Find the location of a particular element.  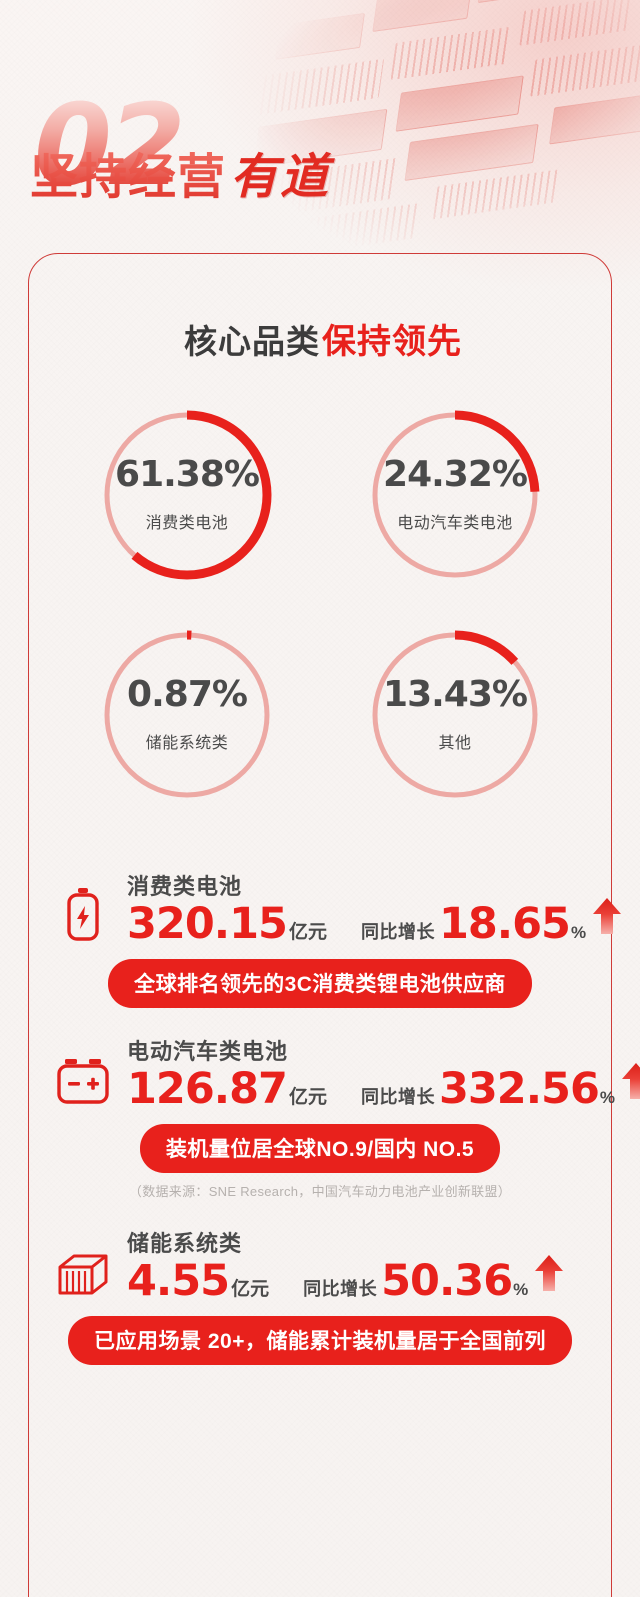

metric-badge: 已应用场景 20+，储能累计装机量居于全国前列 is located at coordinates (320, 1340).